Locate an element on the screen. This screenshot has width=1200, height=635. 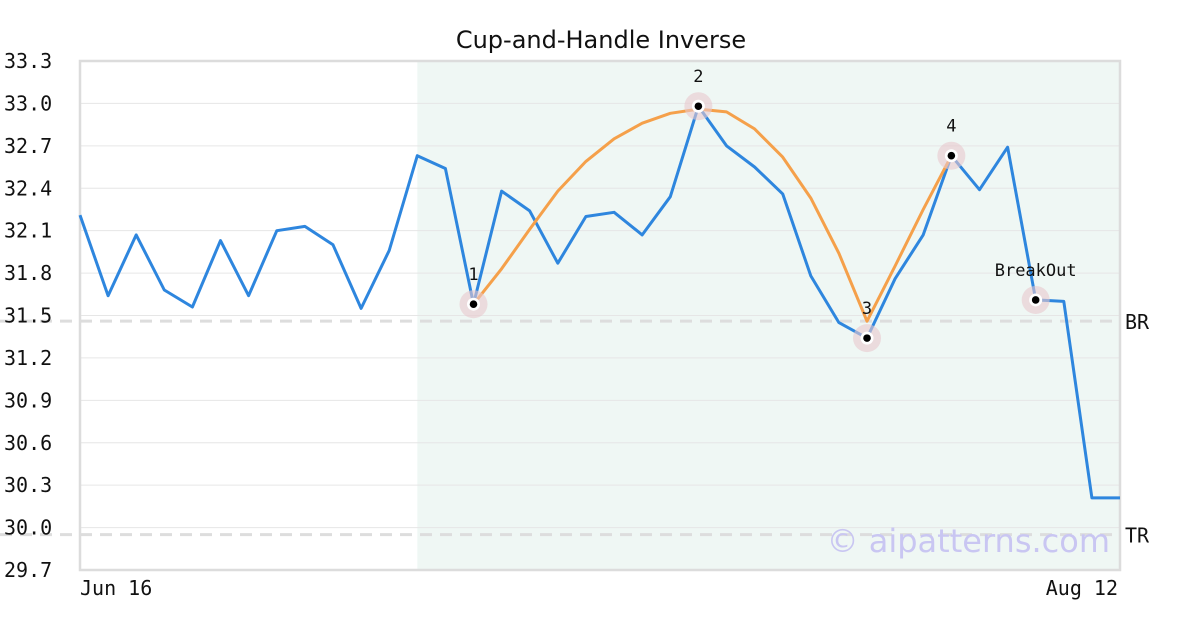
pattern-line is located at coordinates (712, 215).